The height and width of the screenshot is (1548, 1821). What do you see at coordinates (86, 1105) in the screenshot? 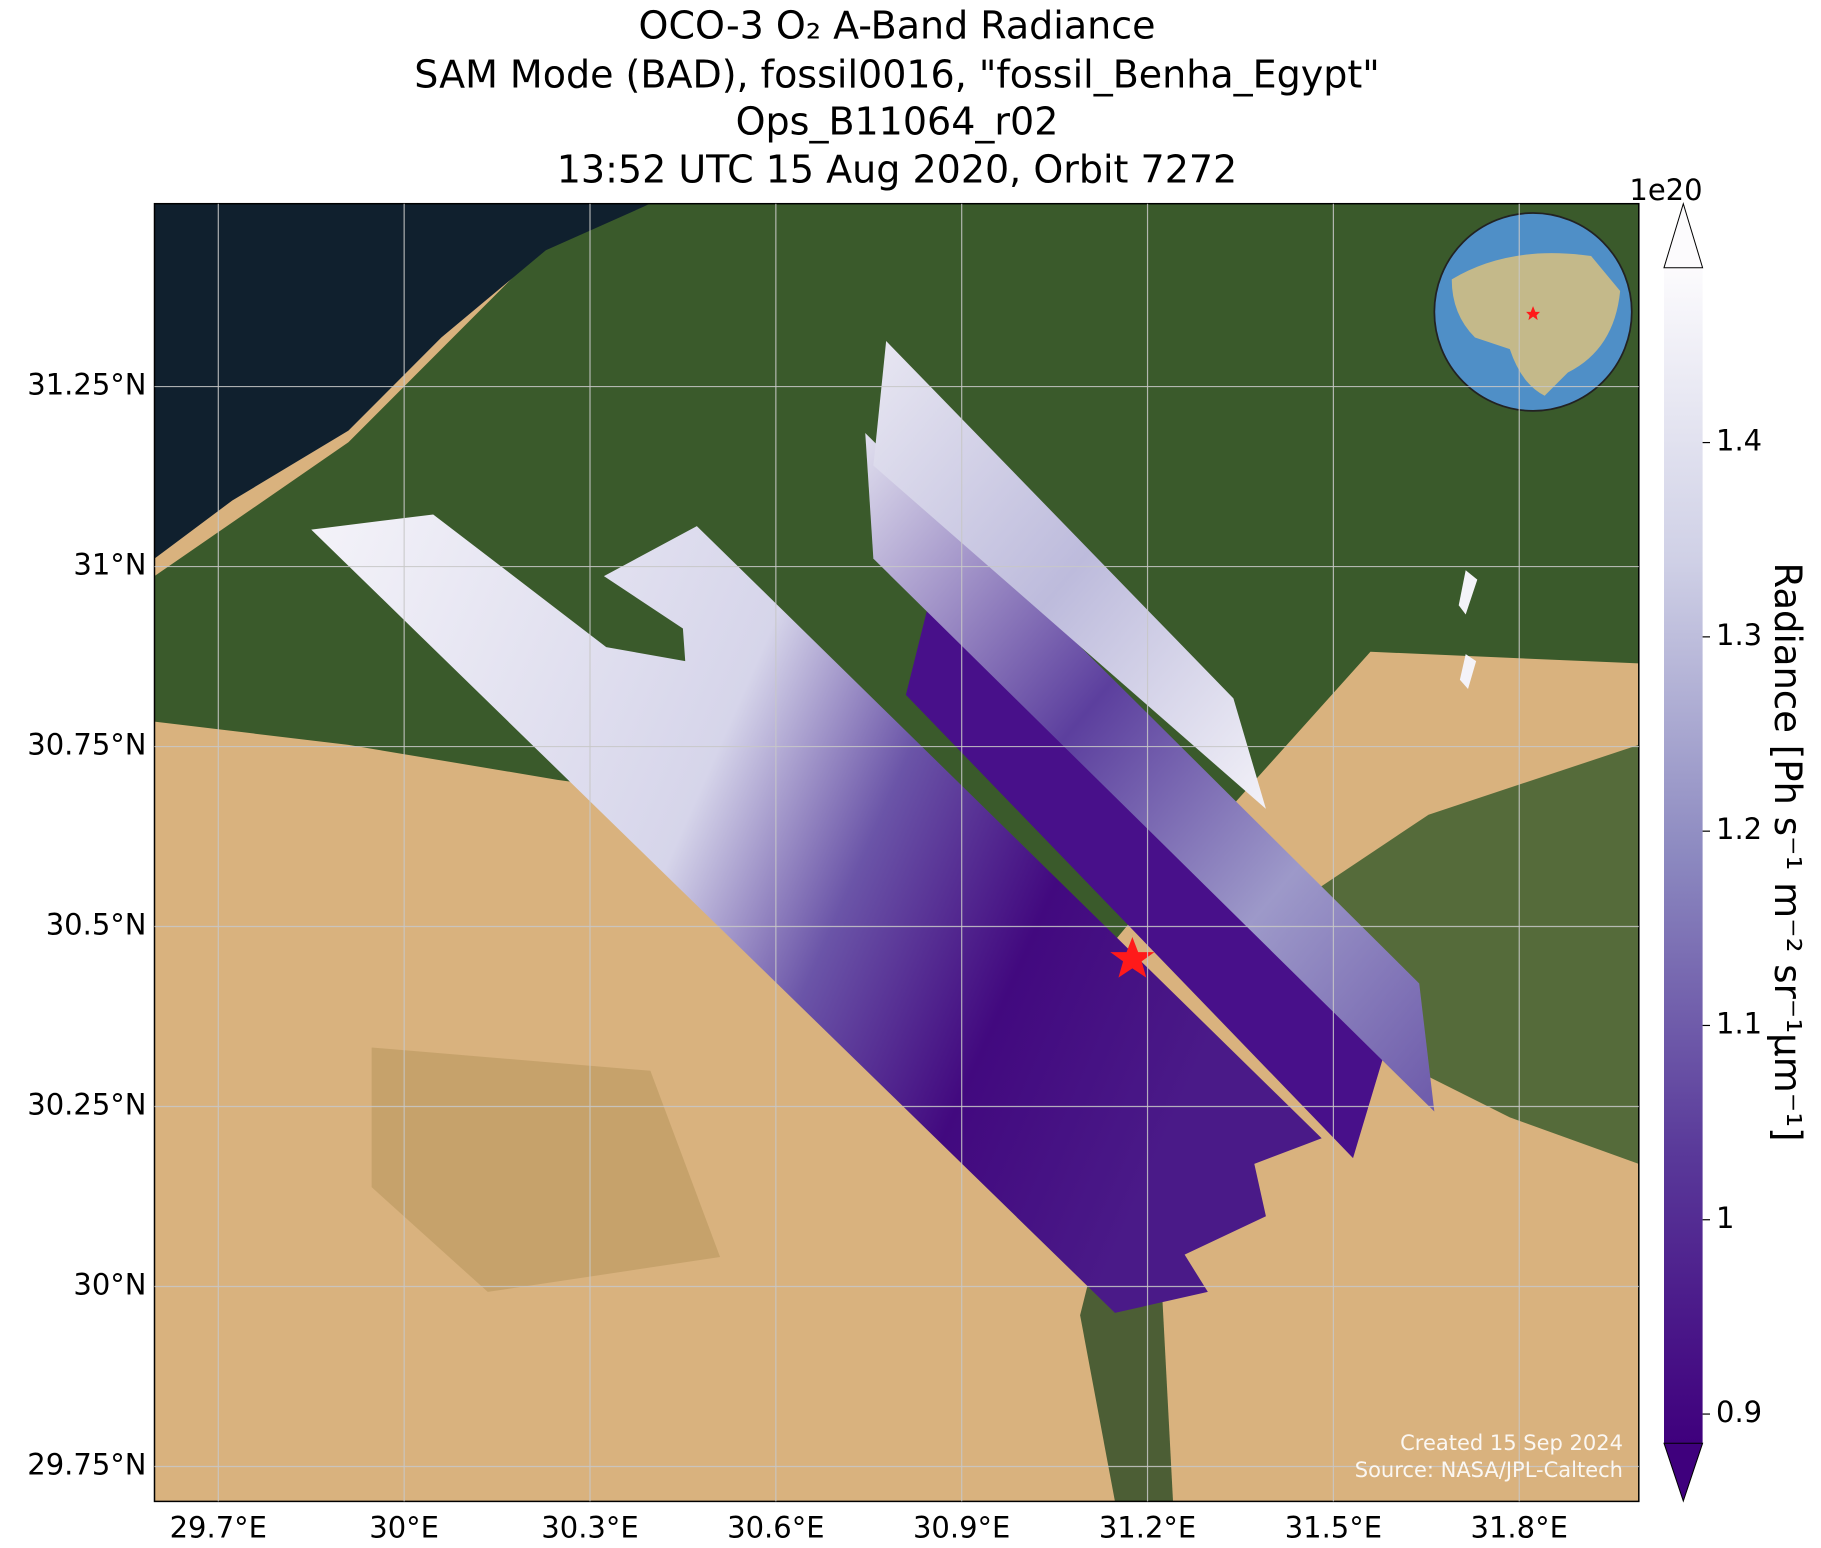
I see `lat-tick-label: 30.25°N` at bounding box center [86, 1105].